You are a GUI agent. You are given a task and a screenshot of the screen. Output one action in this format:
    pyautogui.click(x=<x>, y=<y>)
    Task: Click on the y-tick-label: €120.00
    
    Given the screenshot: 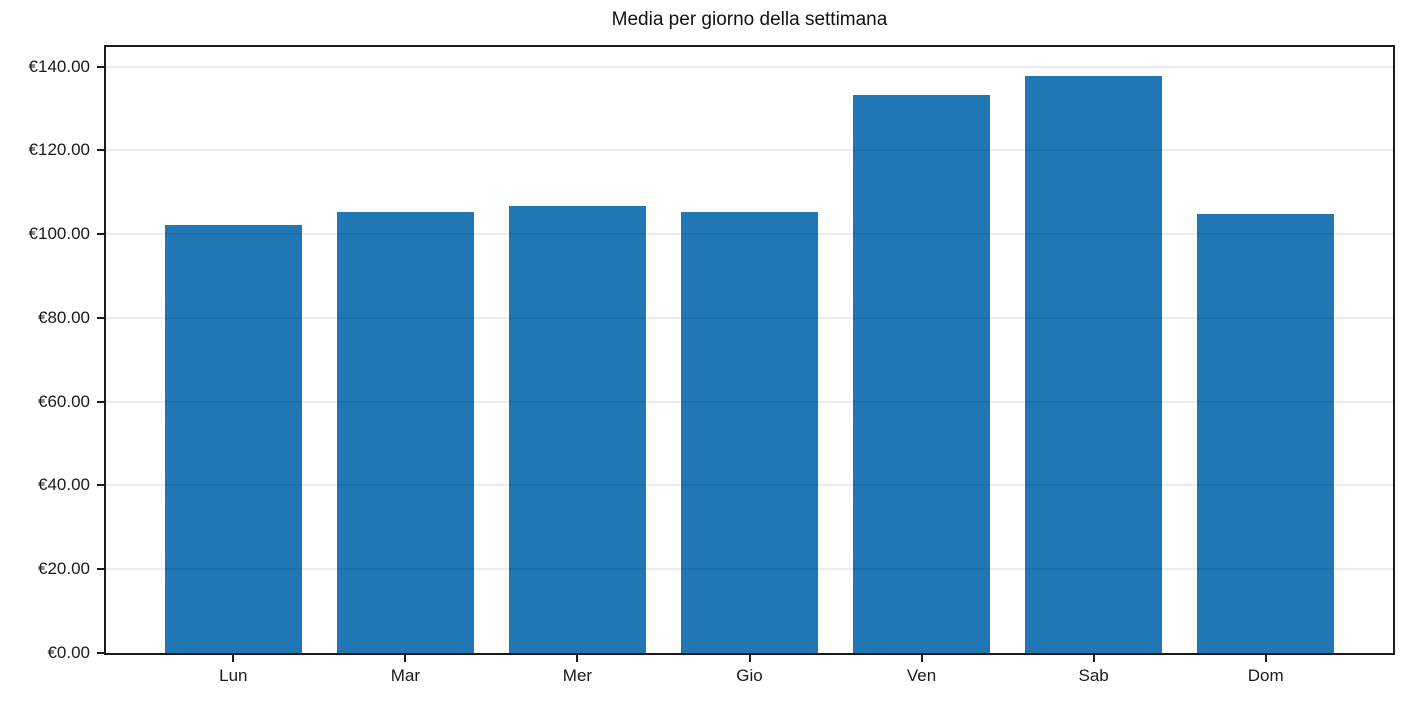 What is the action you would take?
    pyautogui.click(x=59, y=150)
    